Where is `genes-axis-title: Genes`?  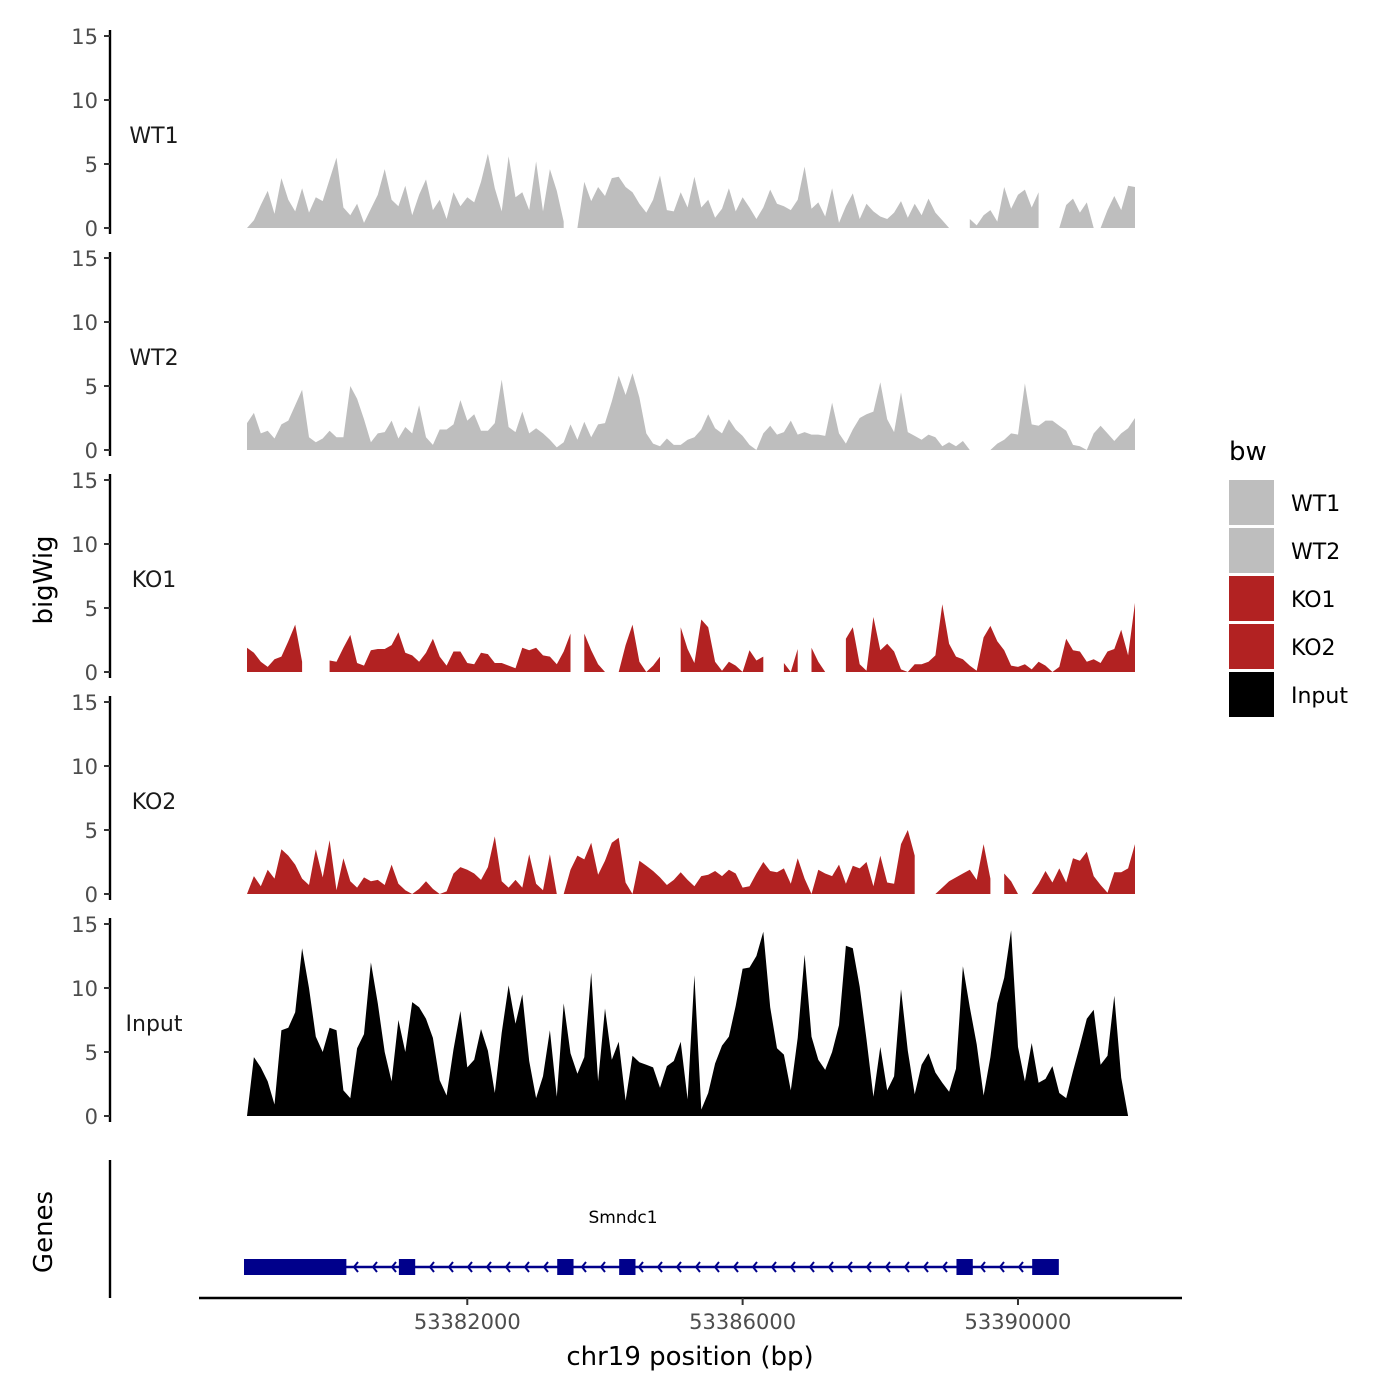
genes-axis-title: Genes is located at coordinates (44, 1232).